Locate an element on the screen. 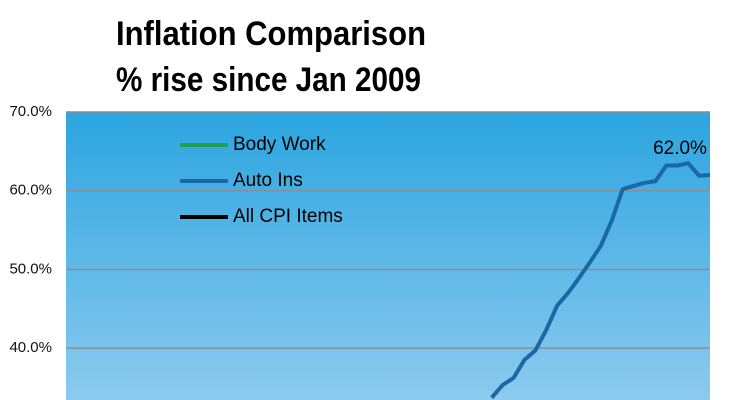 This screenshot has width=740, height=400. y-tick-label: 70.0% is located at coordinates (30, 111).